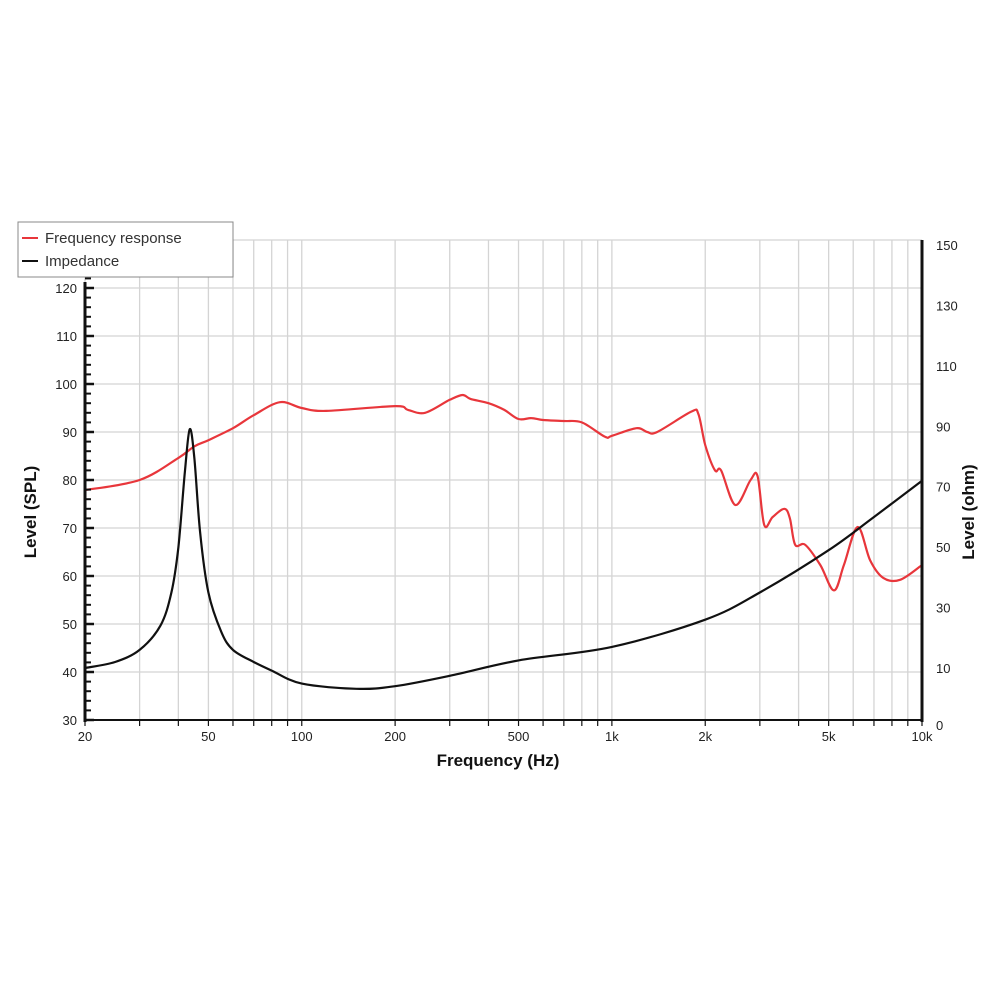 Image resolution: width=1000 pixels, height=1000 pixels. Describe the element at coordinates (943, 547) in the screenshot. I see `y2-tick-label: 50` at that location.